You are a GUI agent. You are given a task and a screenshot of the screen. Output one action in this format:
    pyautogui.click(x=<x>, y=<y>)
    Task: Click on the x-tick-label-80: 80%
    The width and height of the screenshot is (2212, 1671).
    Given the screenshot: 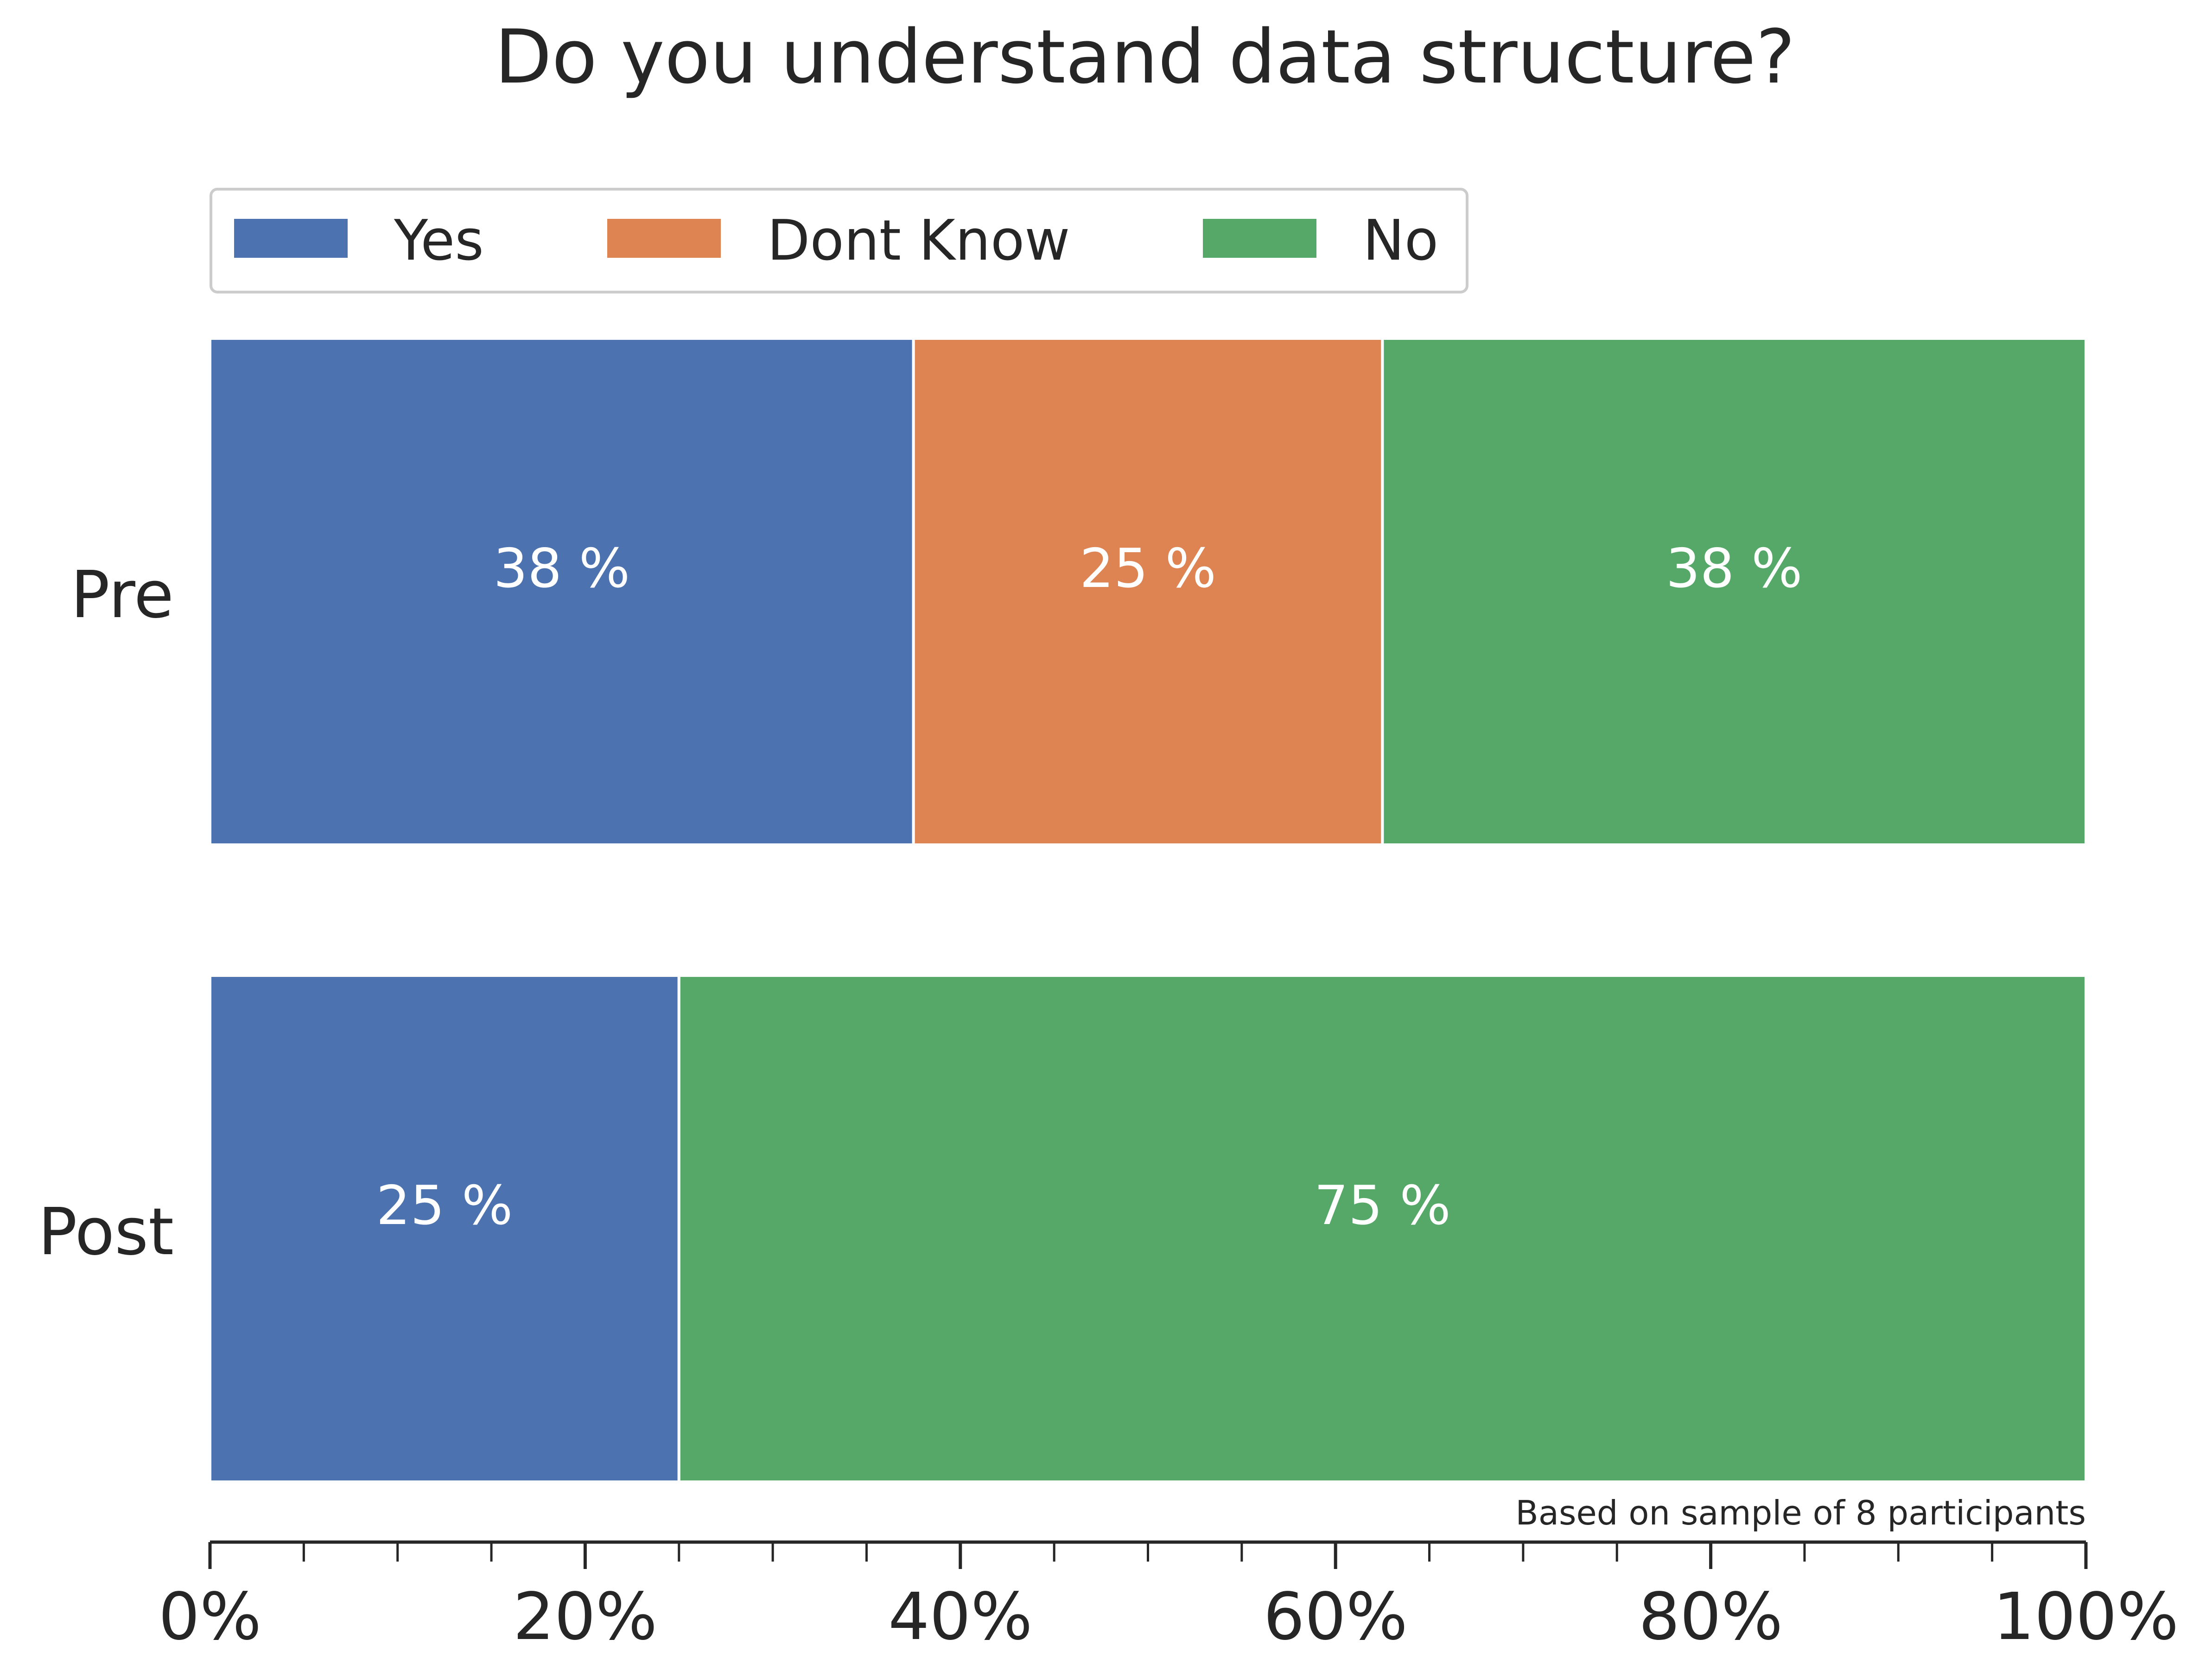 What is the action you would take?
    pyautogui.click(x=1711, y=1617)
    